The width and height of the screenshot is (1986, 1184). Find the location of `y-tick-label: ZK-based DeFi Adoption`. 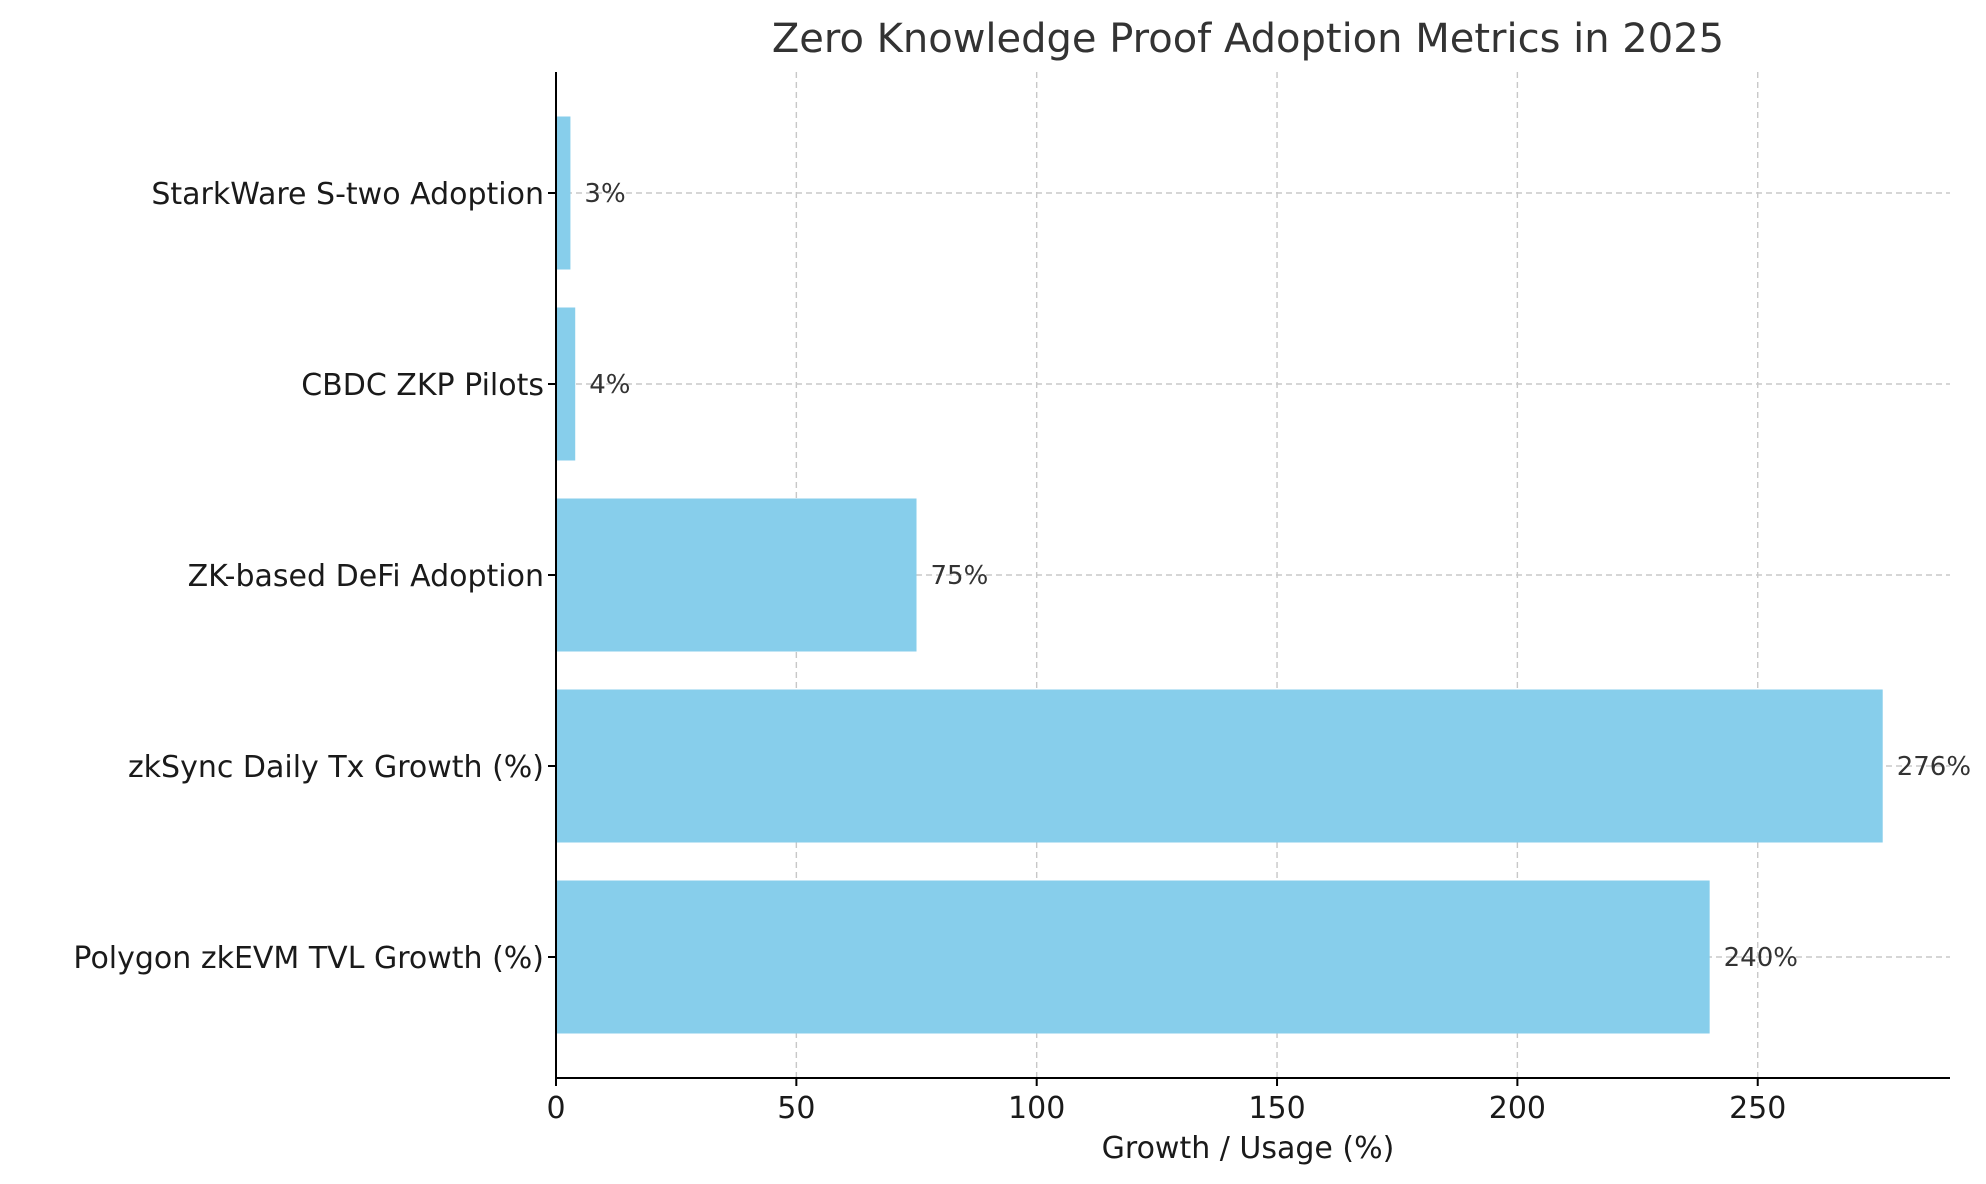

y-tick-label: ZK-based DeFi Adoption is located at coordinates (366, 576).